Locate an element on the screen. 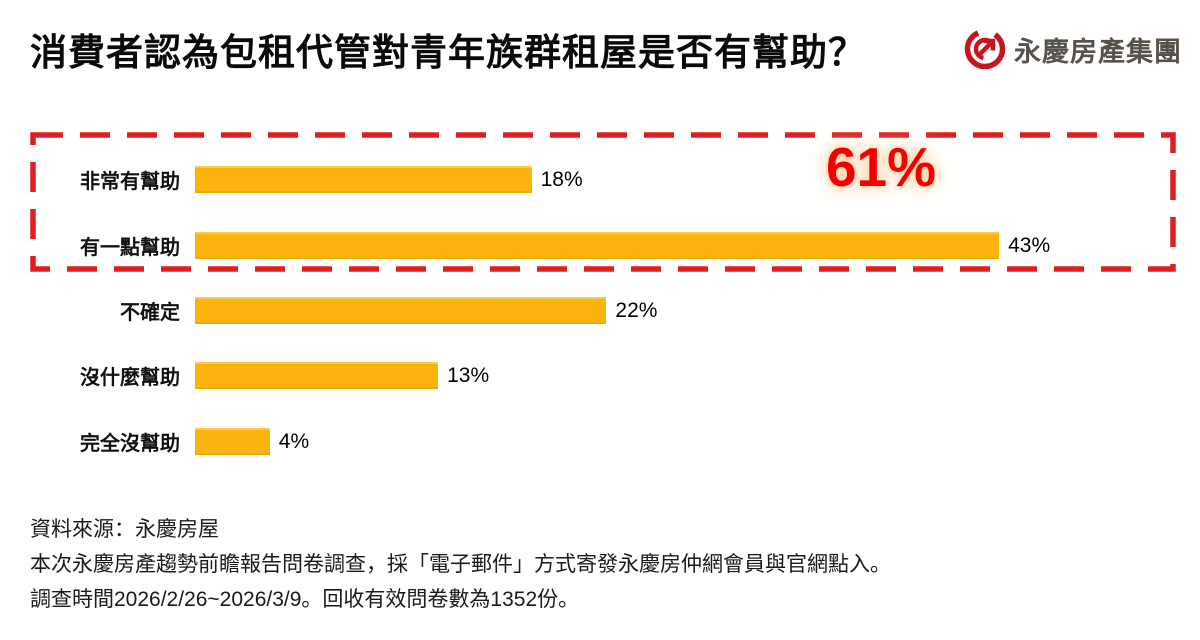  highlight-value: 61% is located at coordinates (881, 167).